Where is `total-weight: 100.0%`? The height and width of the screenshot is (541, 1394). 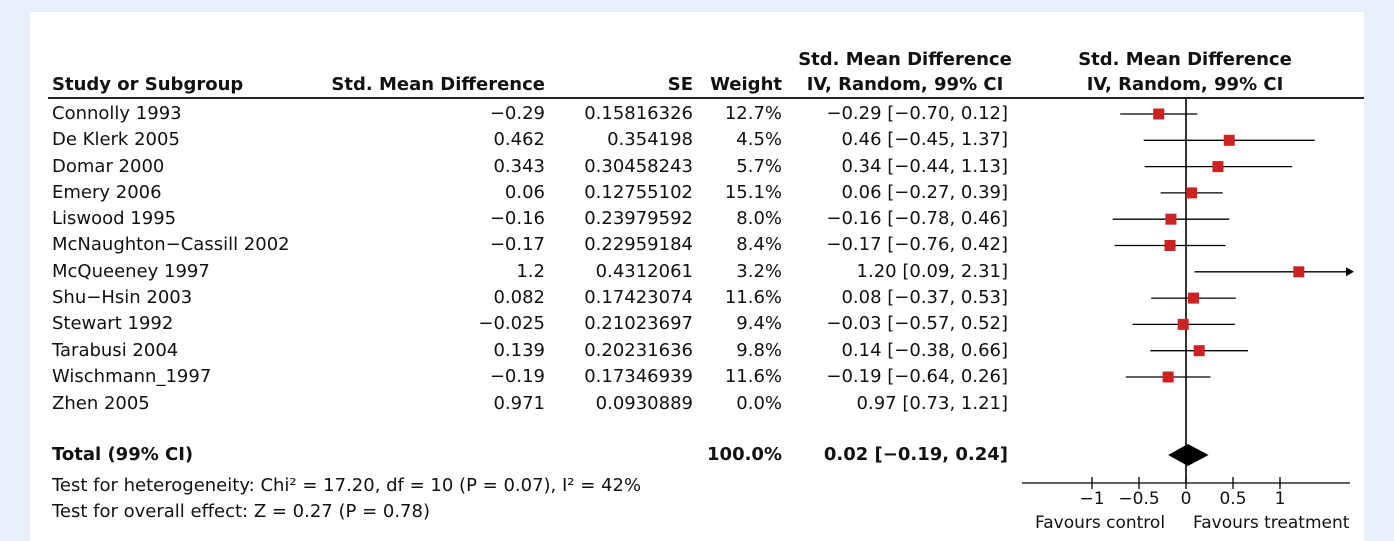 total-weight: 100.0% is located at coordinates (744, 454).